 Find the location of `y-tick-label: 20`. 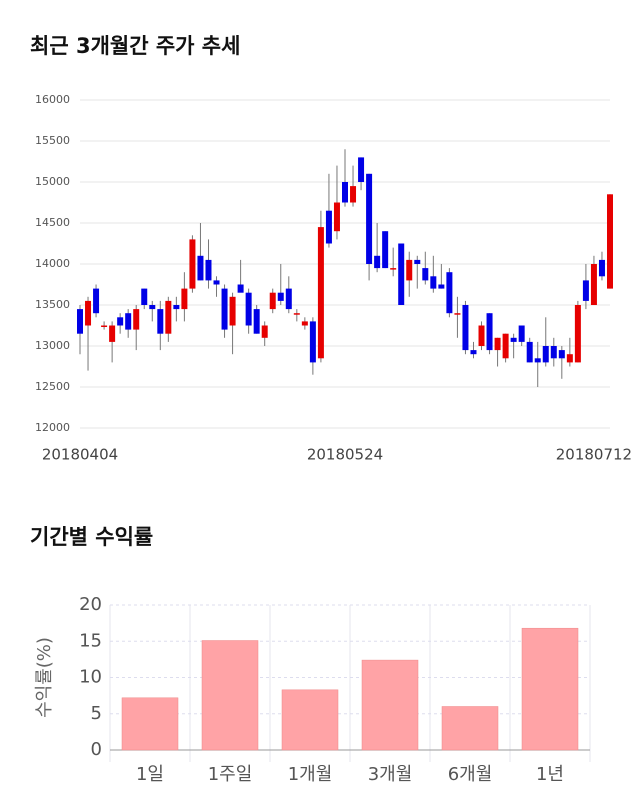

y-tick-label: 20 is located at coordinates (90, 604).